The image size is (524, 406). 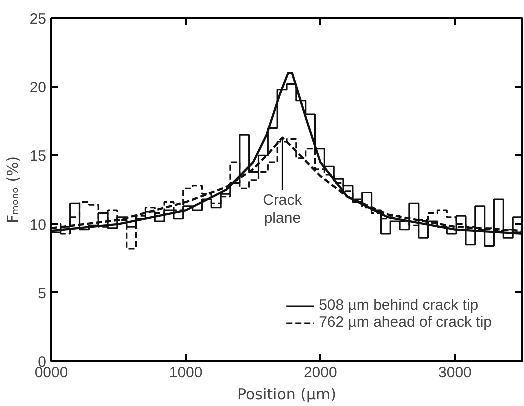 I want to click on x-tick-label: 1000, so click(x=186, y=373).